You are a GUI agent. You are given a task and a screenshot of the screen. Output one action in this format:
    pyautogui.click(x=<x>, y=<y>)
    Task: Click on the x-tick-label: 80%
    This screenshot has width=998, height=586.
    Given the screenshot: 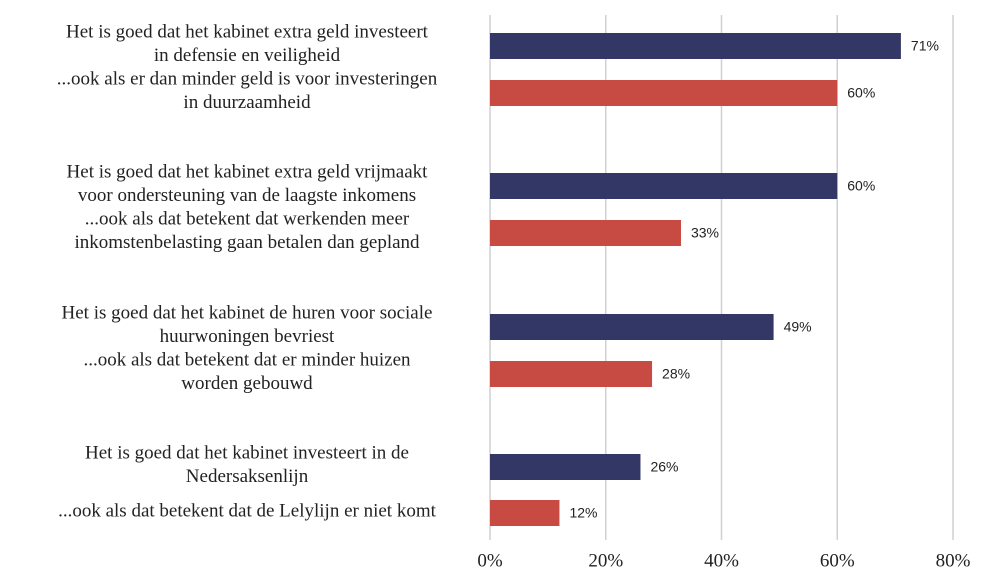 What is the action you would take?
    pyautogui.click(x=953, y=560)
    